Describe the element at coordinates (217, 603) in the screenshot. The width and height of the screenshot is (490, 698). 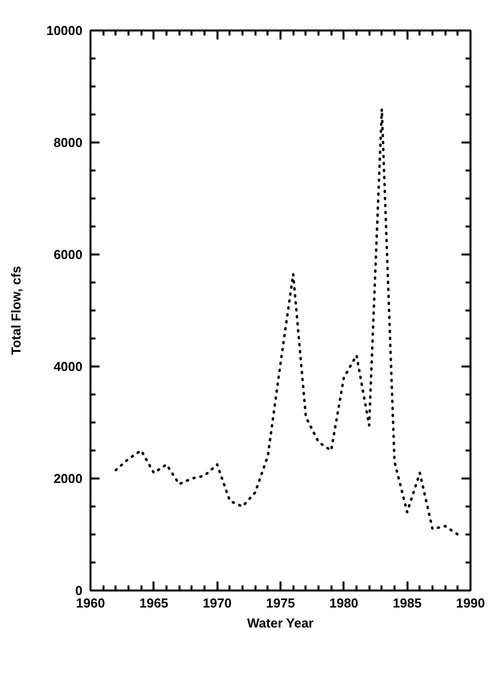
I see `x-tick-label: 1970` at that location.